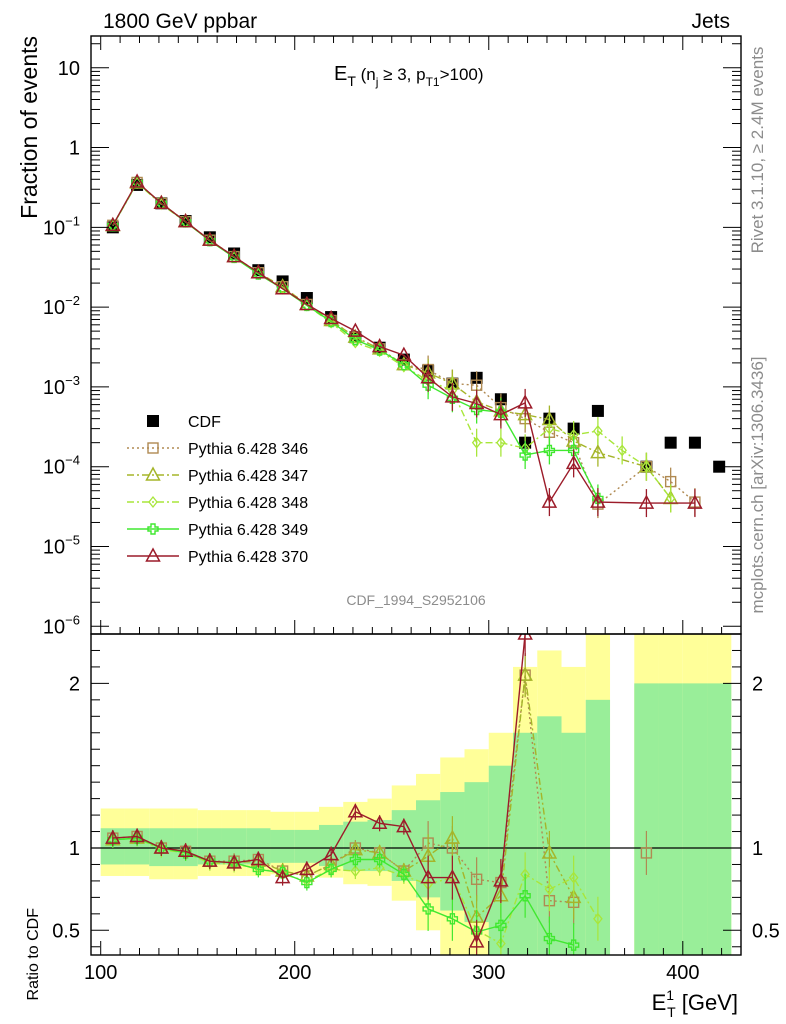 The width and height of the screenshot is (786, 1024). I want to click on x-axis-title-unit: [GeV], so click(707, 1002).